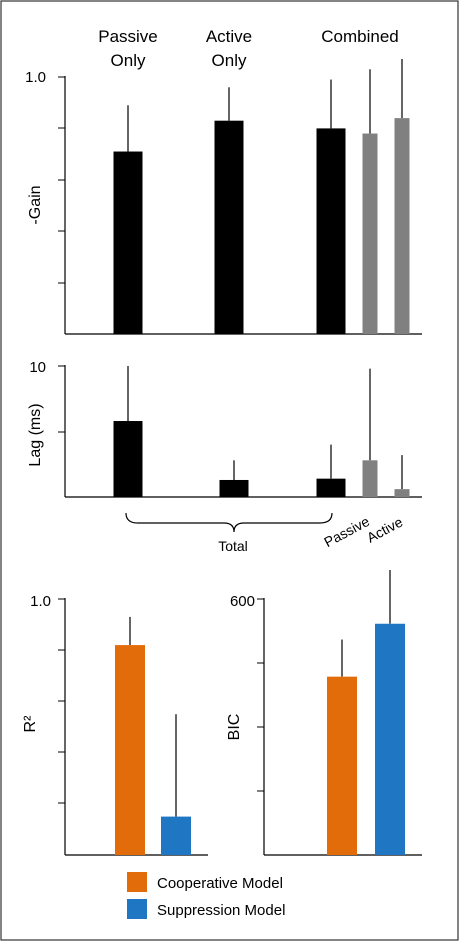 Image resolution: width=459 pixels, height=941 pixels. What do you see at coordinates (229, 36) in the screenshot?
I see `header-active-only-line1: Active` at bounding box center [229, 36].